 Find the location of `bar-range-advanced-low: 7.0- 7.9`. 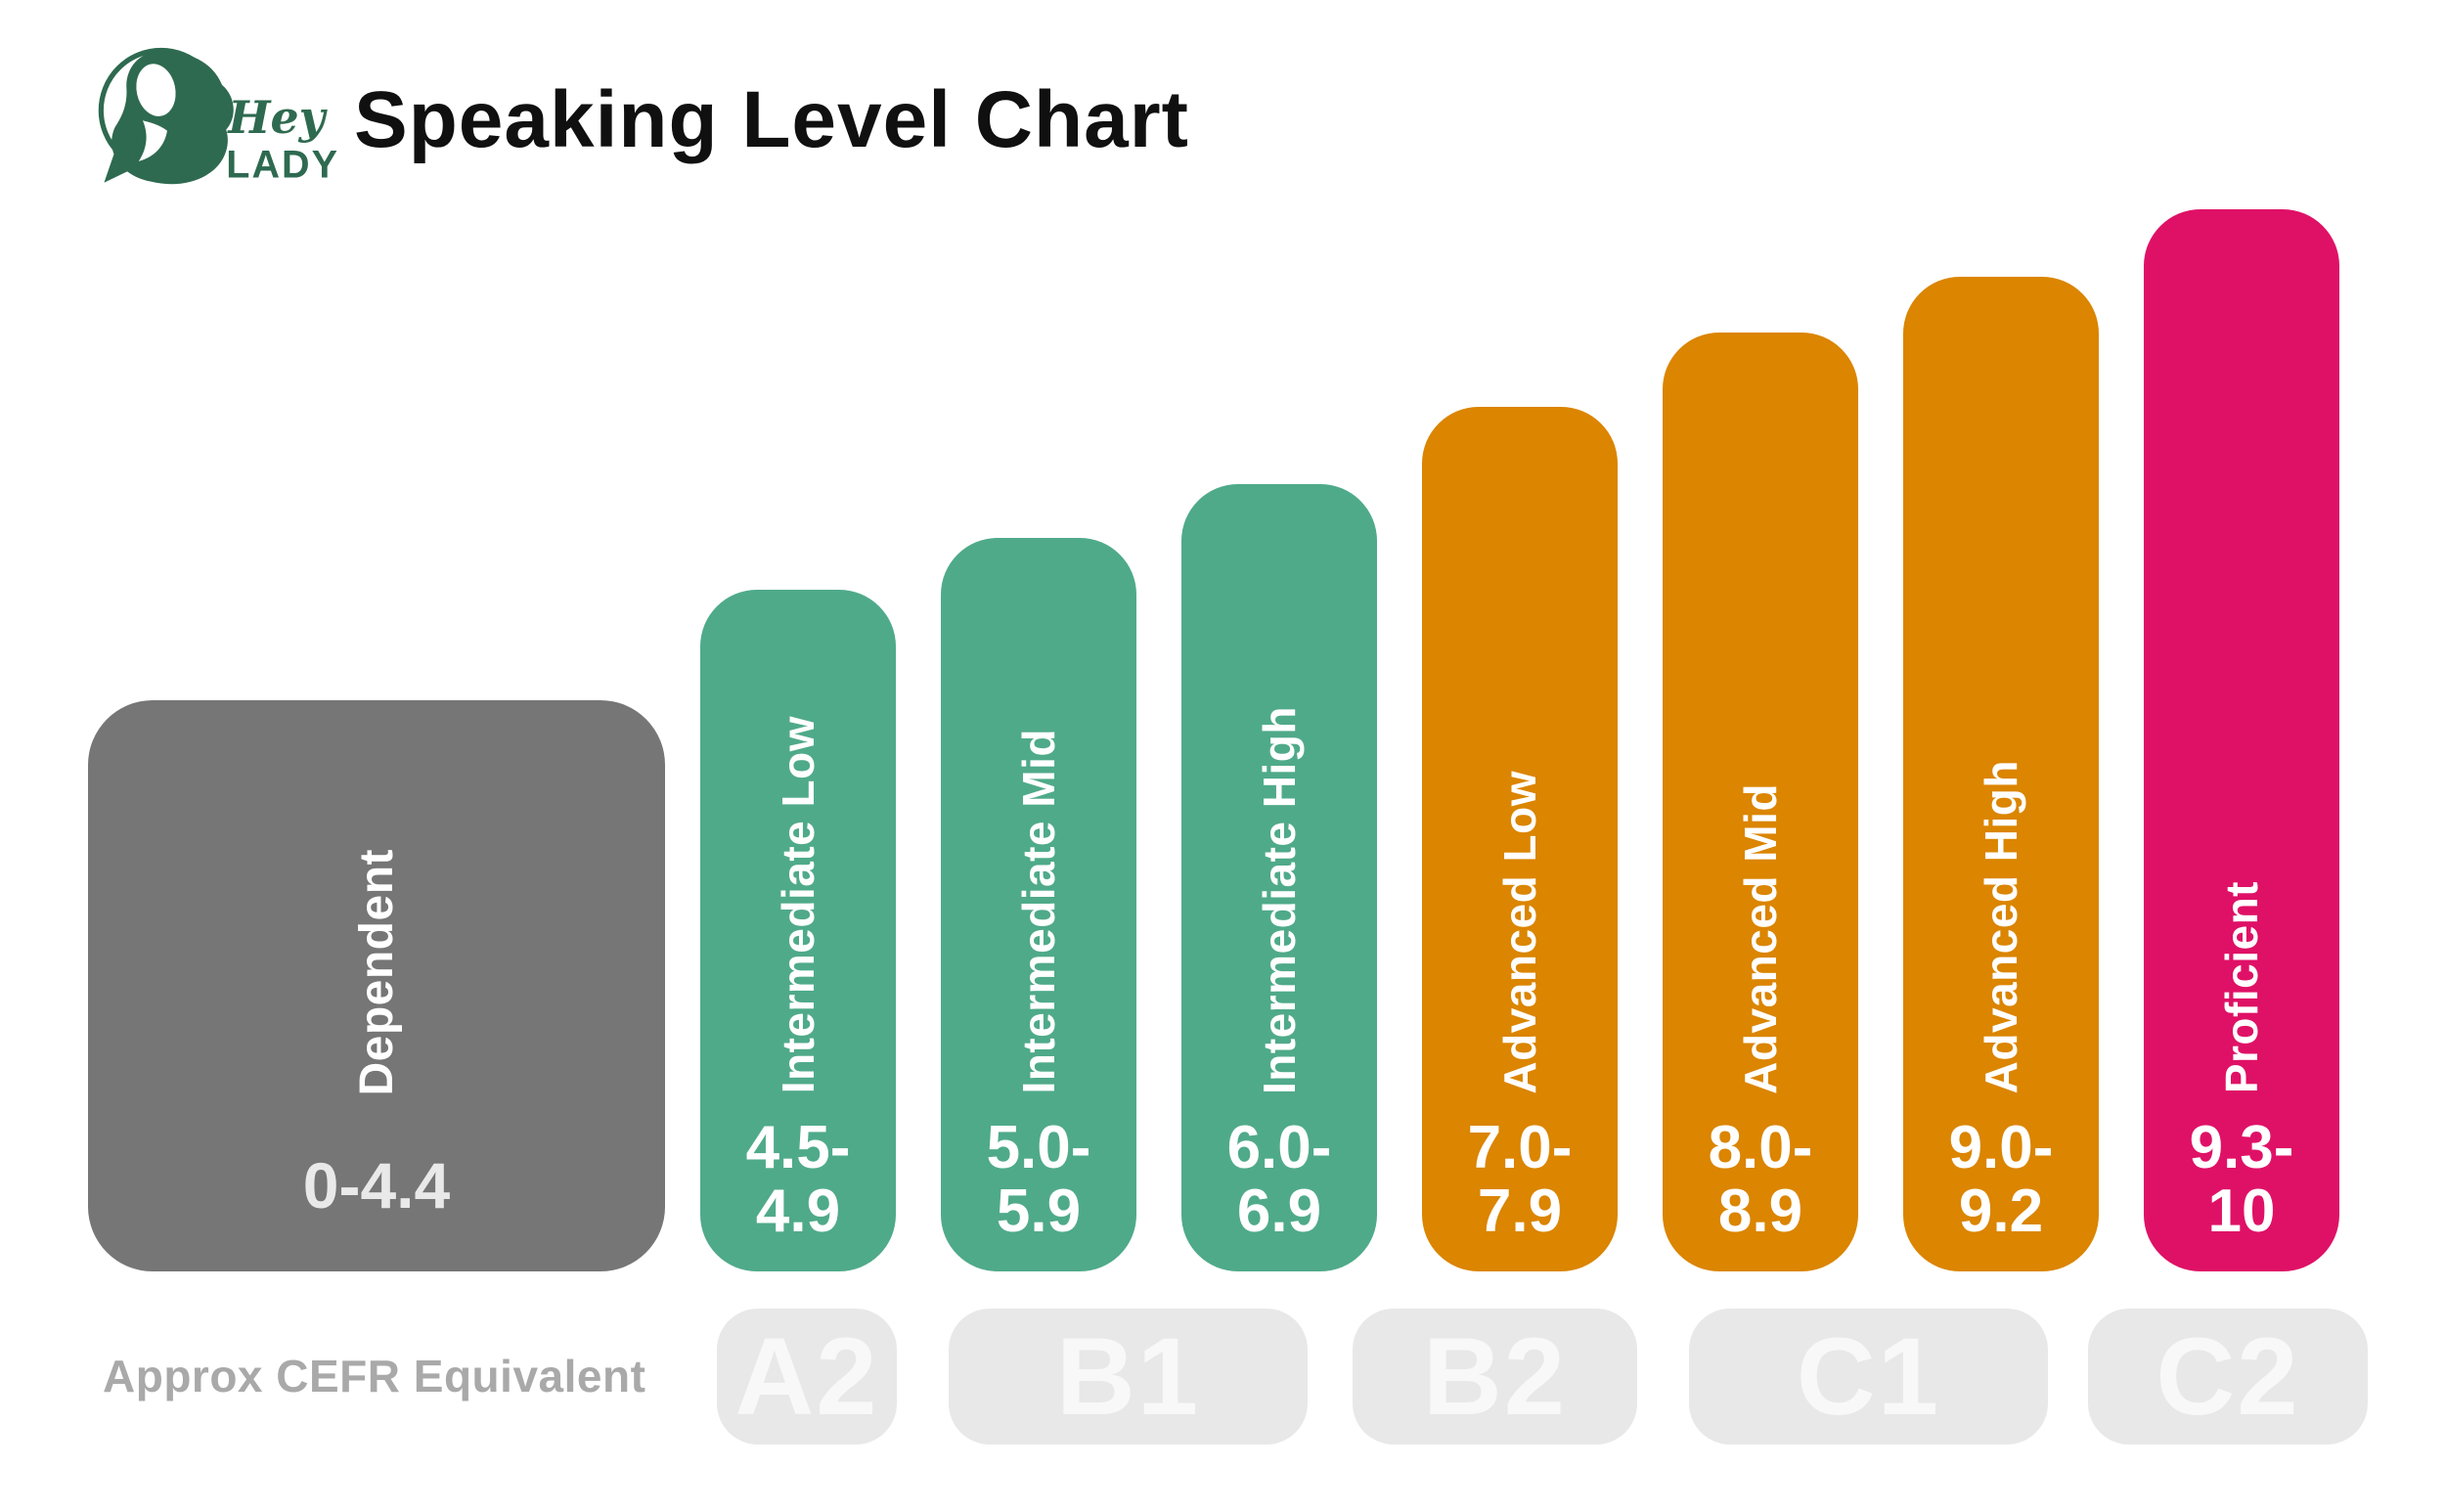

bar-range-advanced-low: 7.0- 7.9 is located at coordinates (1520, 1180).